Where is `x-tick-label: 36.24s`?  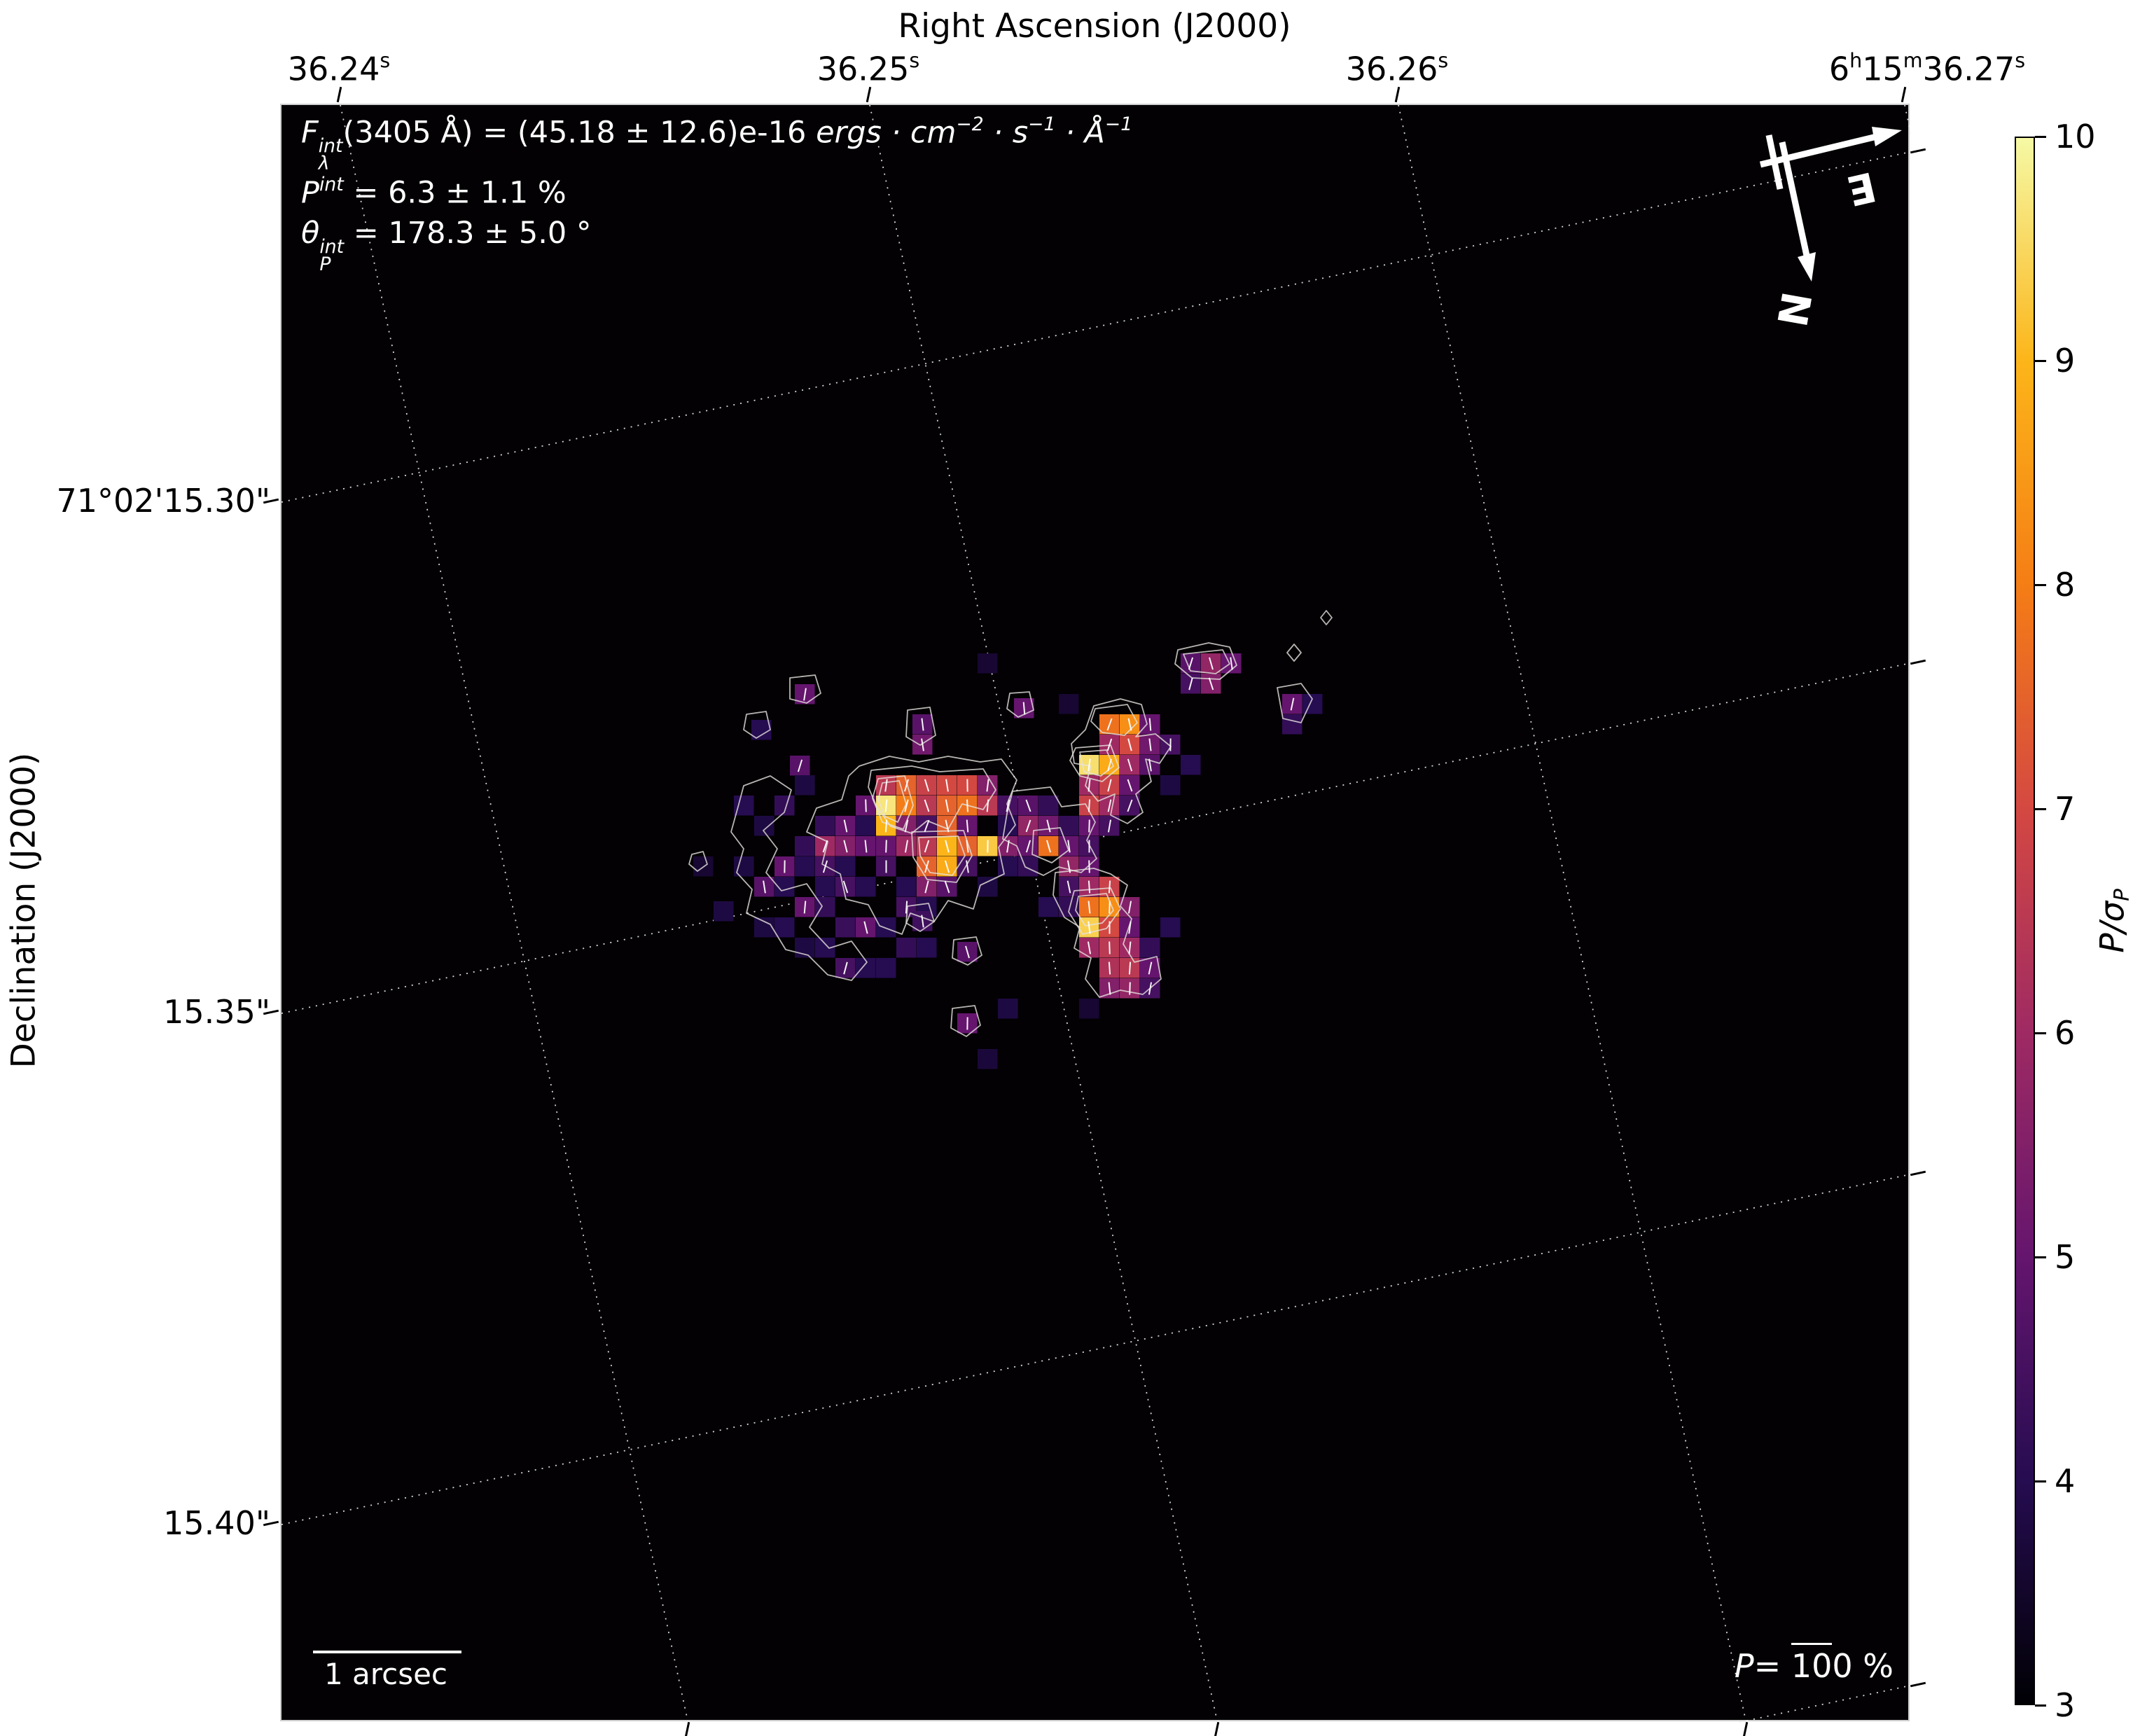 x-tick-label: 36.24s is located at coordinates (339, 68).